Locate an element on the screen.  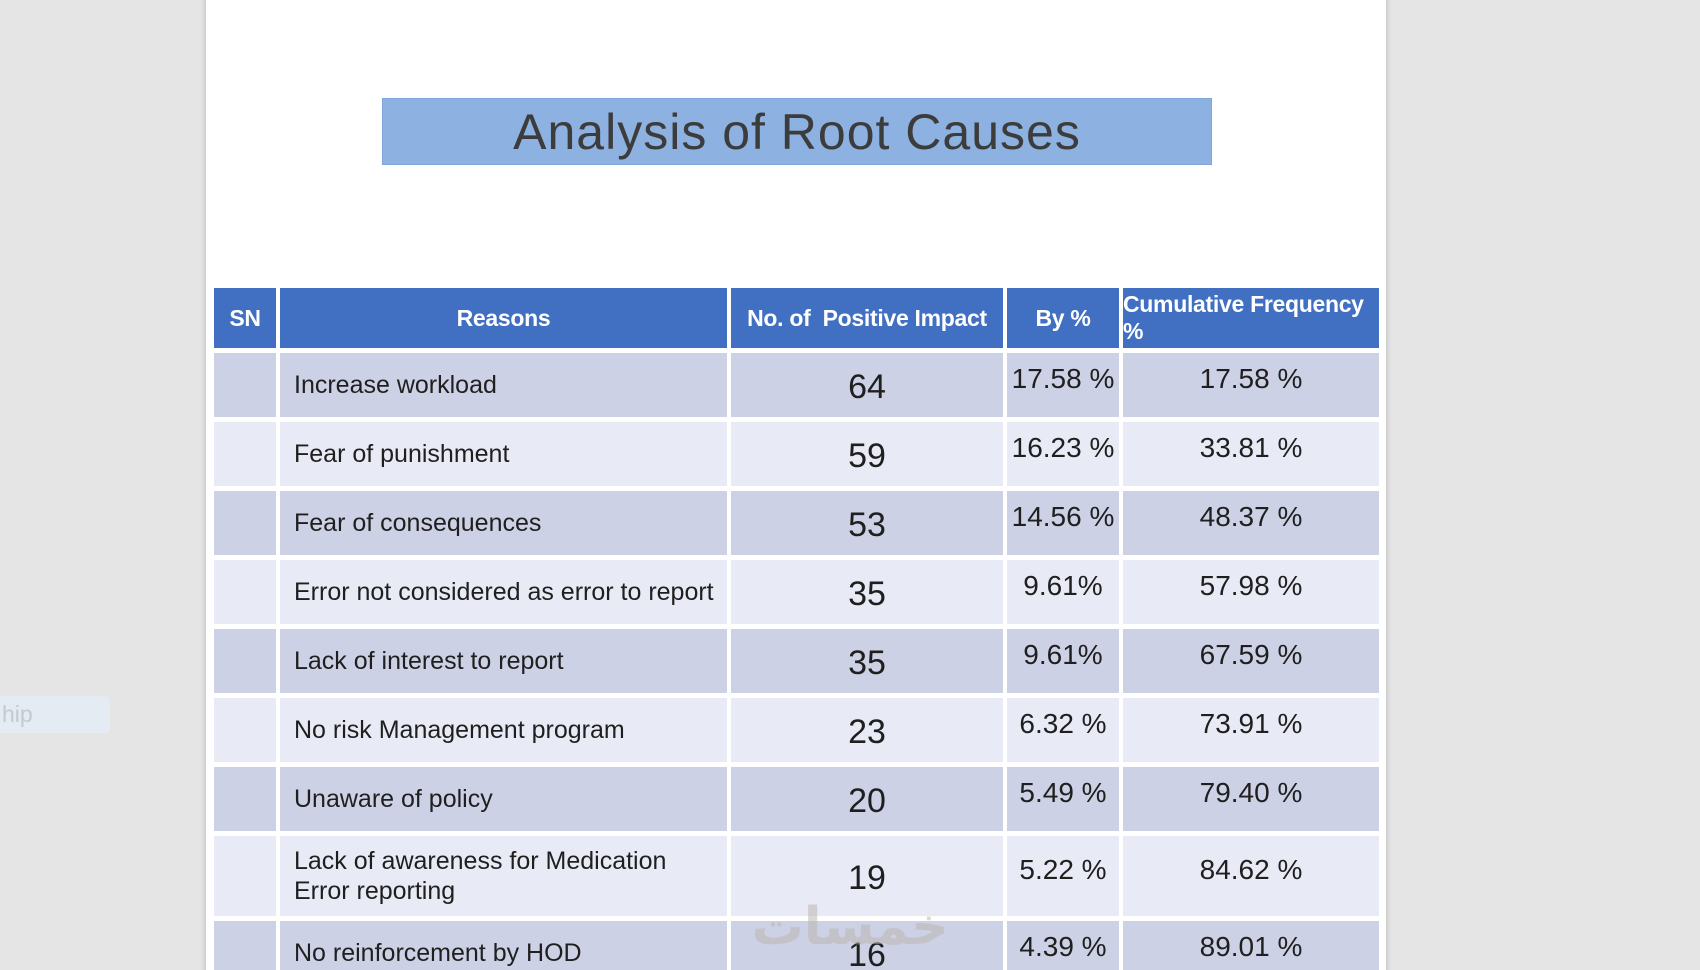
cell-by-percent: 6.32 % is located at coordinates (1063, 730).